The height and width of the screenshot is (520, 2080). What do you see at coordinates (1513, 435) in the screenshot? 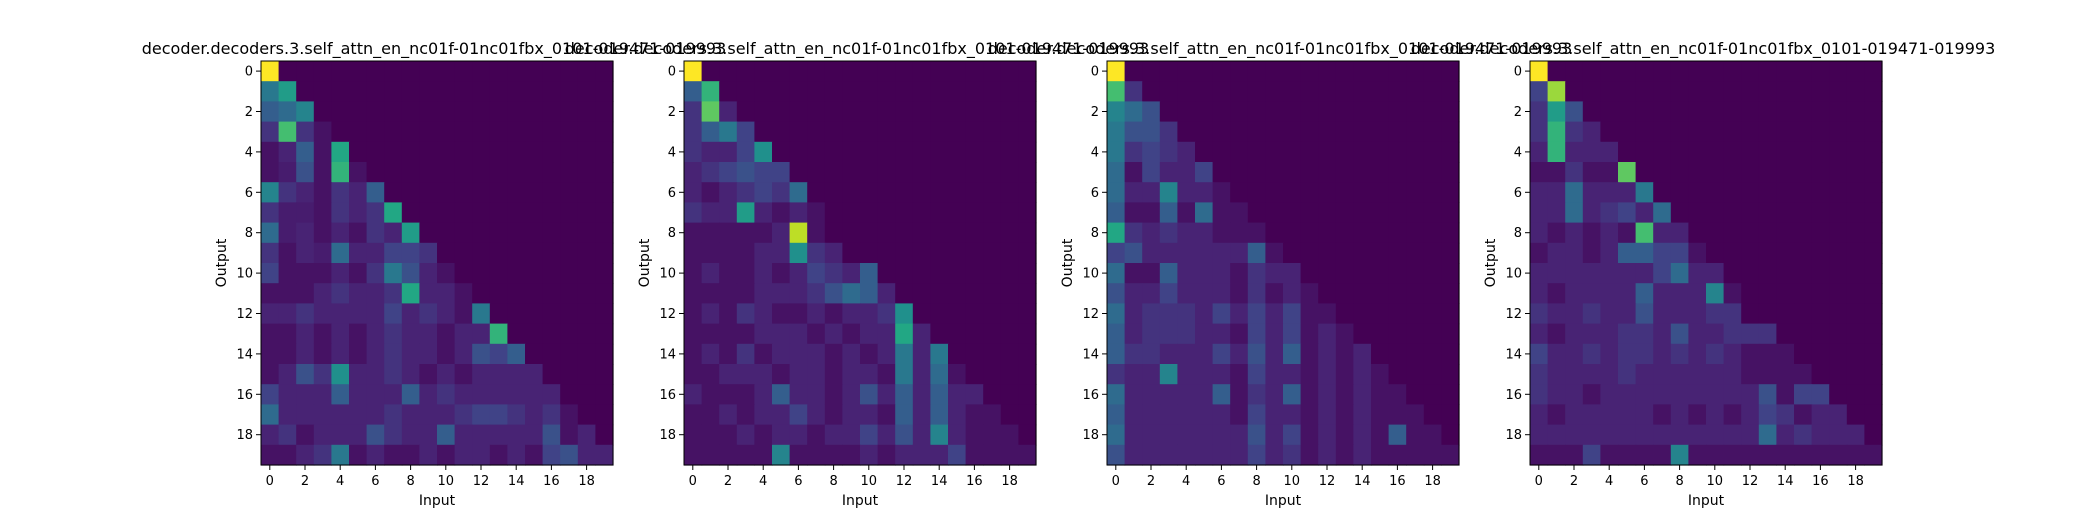
I see `y-tick-label: 18` at bounding box center [1513, 435].